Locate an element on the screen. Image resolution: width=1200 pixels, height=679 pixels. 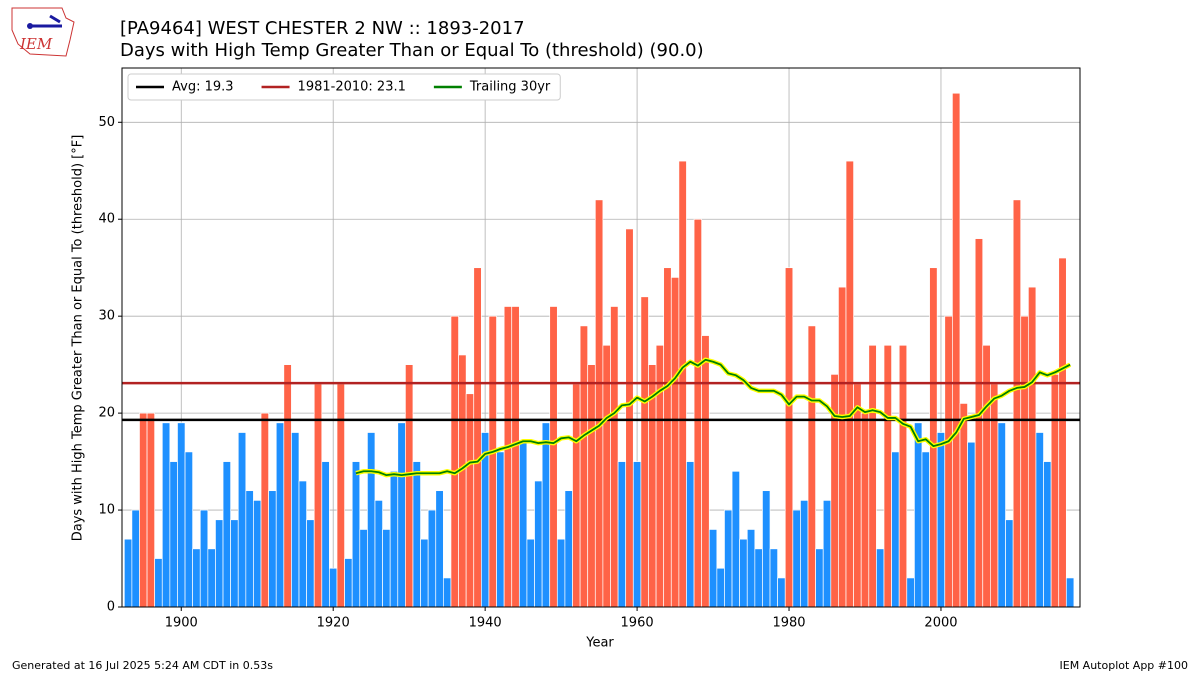
line is located at coordinates (713, 417).